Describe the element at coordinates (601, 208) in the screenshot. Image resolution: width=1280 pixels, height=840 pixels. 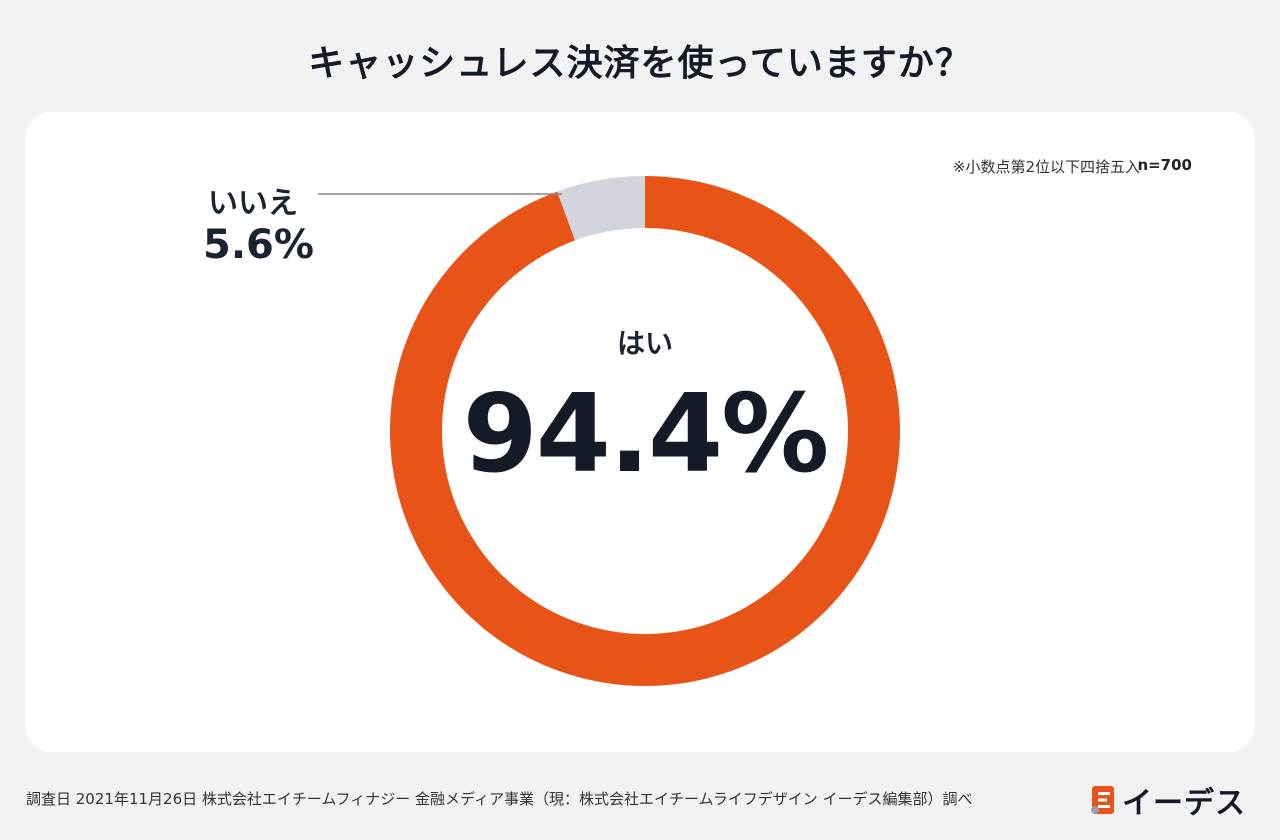
I see `donut-slice-iie` at that location.